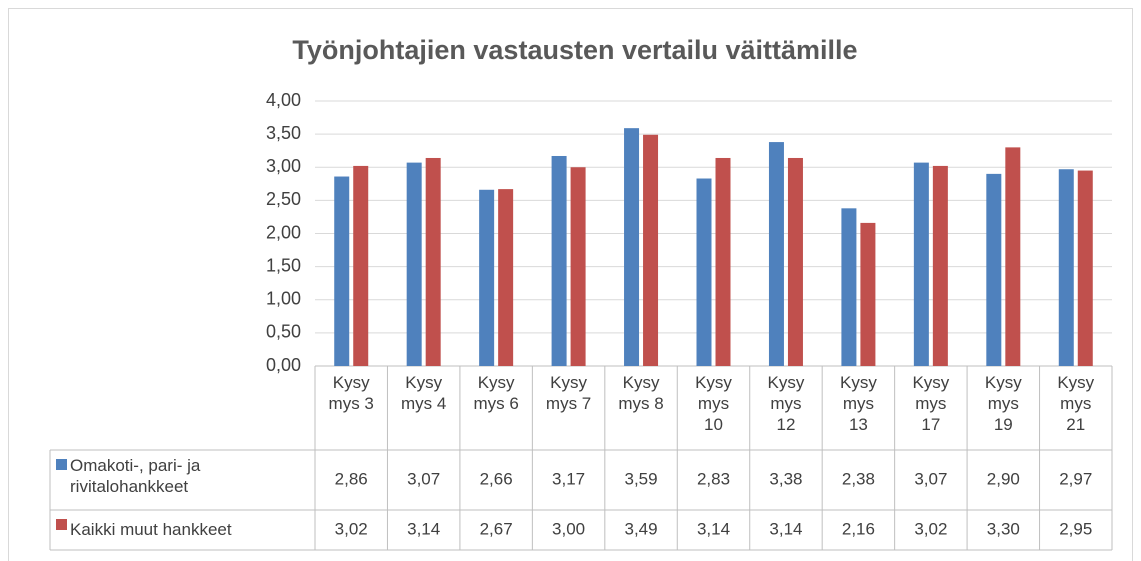 The width and height of the screenshot is (1141, 561). I want to click on y-tick-label: 0,50, so click(283, 332).